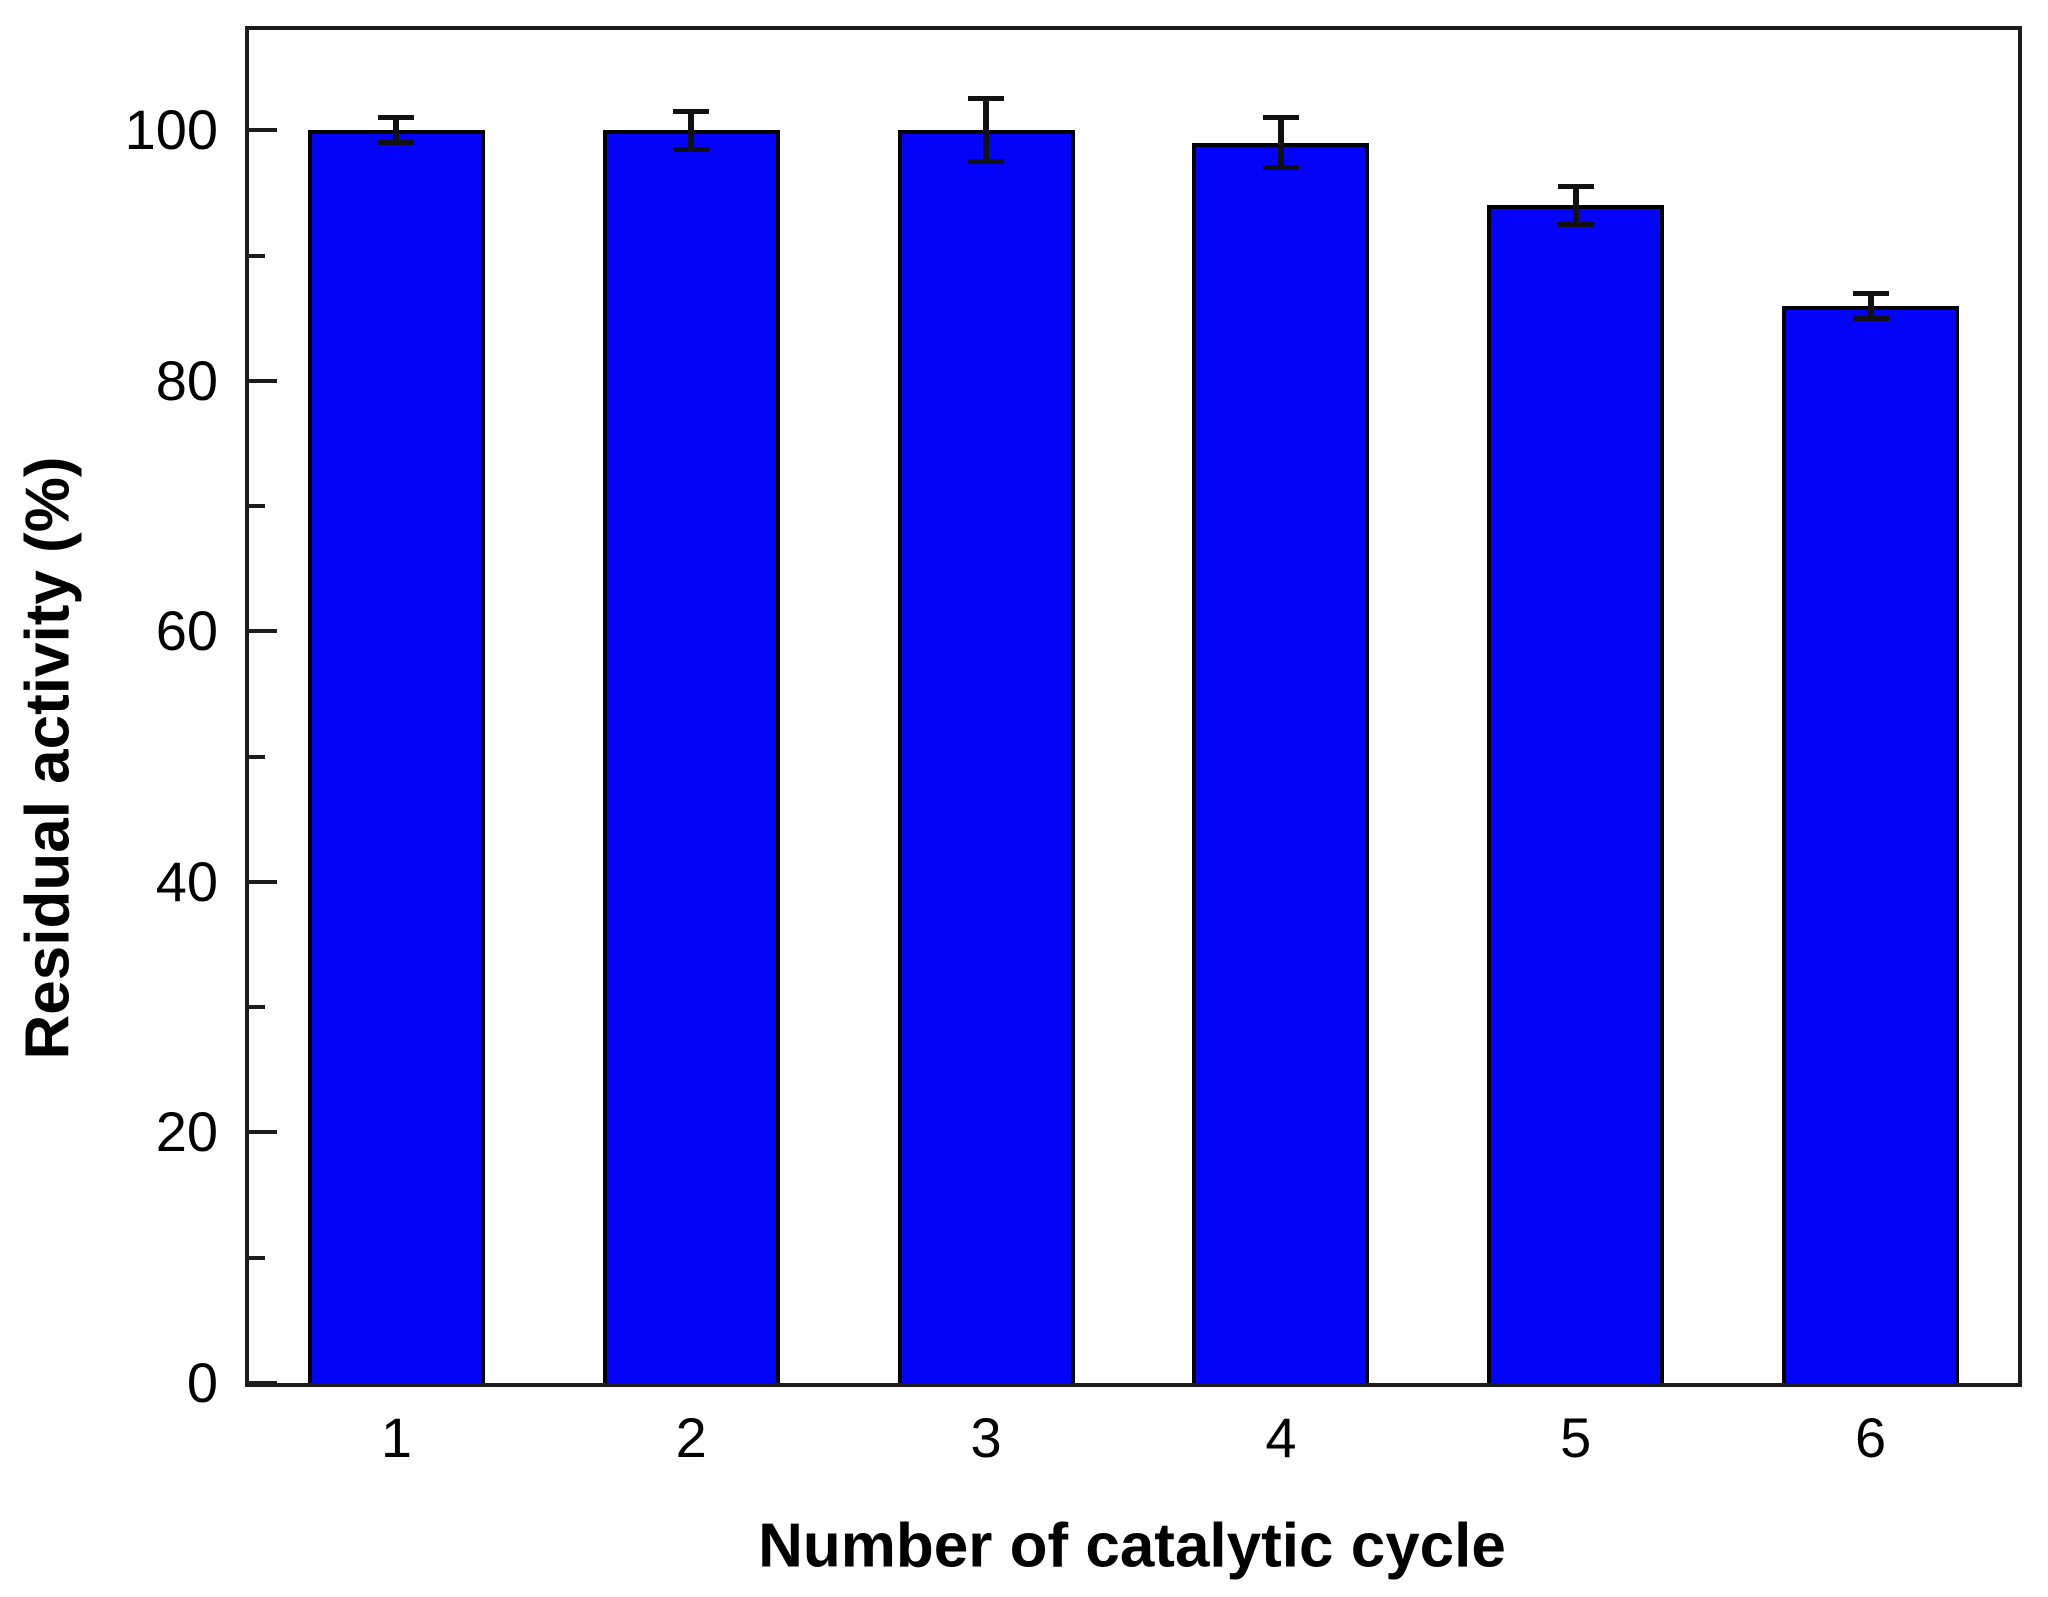 The image size is (2048, 1597). Describe the element at coordinates (396, 1437) in the screenshot. I see `x-tick-label: 1` at that location.